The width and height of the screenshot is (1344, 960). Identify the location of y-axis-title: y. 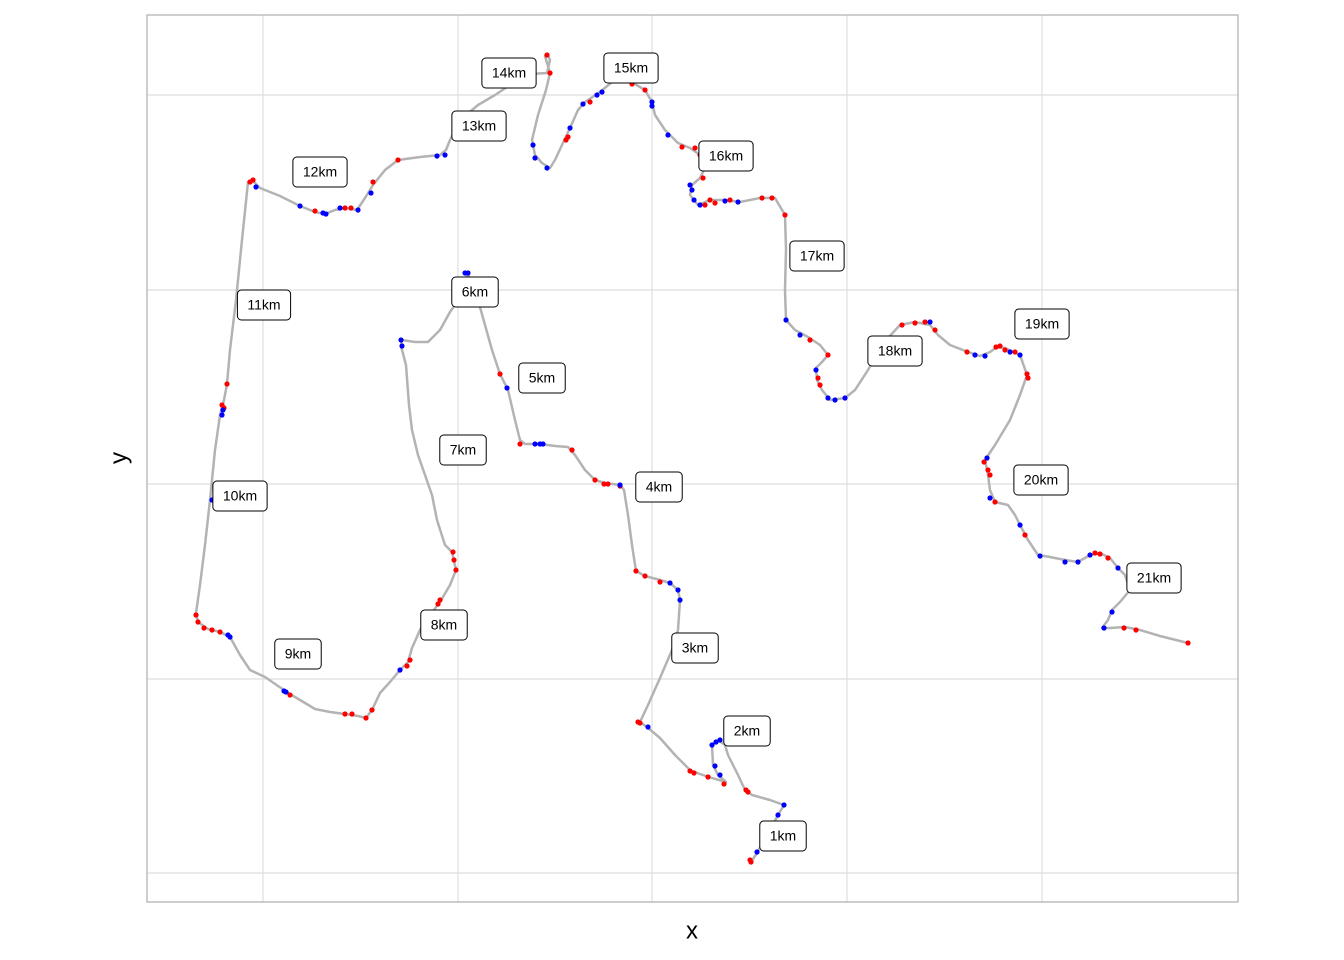
(118, 458).